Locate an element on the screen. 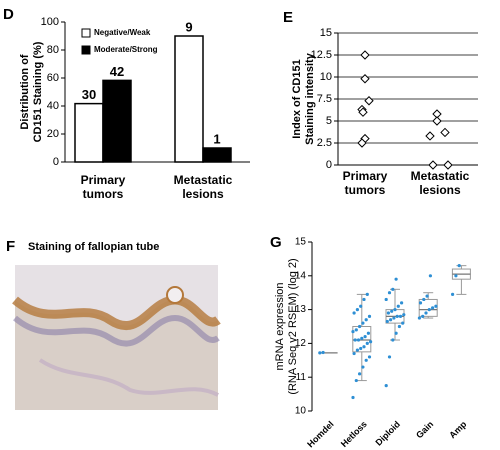 The height and width of the screenshot is (450, 500). y-axis-label: Index of CD151 is located at coordinates (297, 98).